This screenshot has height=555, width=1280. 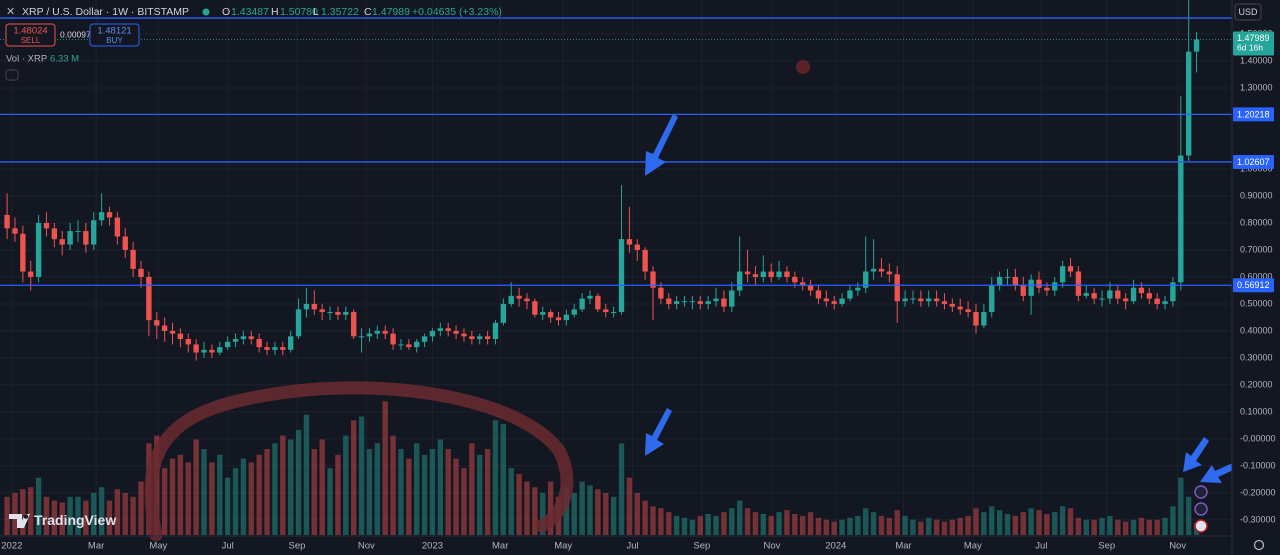 I want to click on x-tick-label: Nov, so click(x=772, y=546).